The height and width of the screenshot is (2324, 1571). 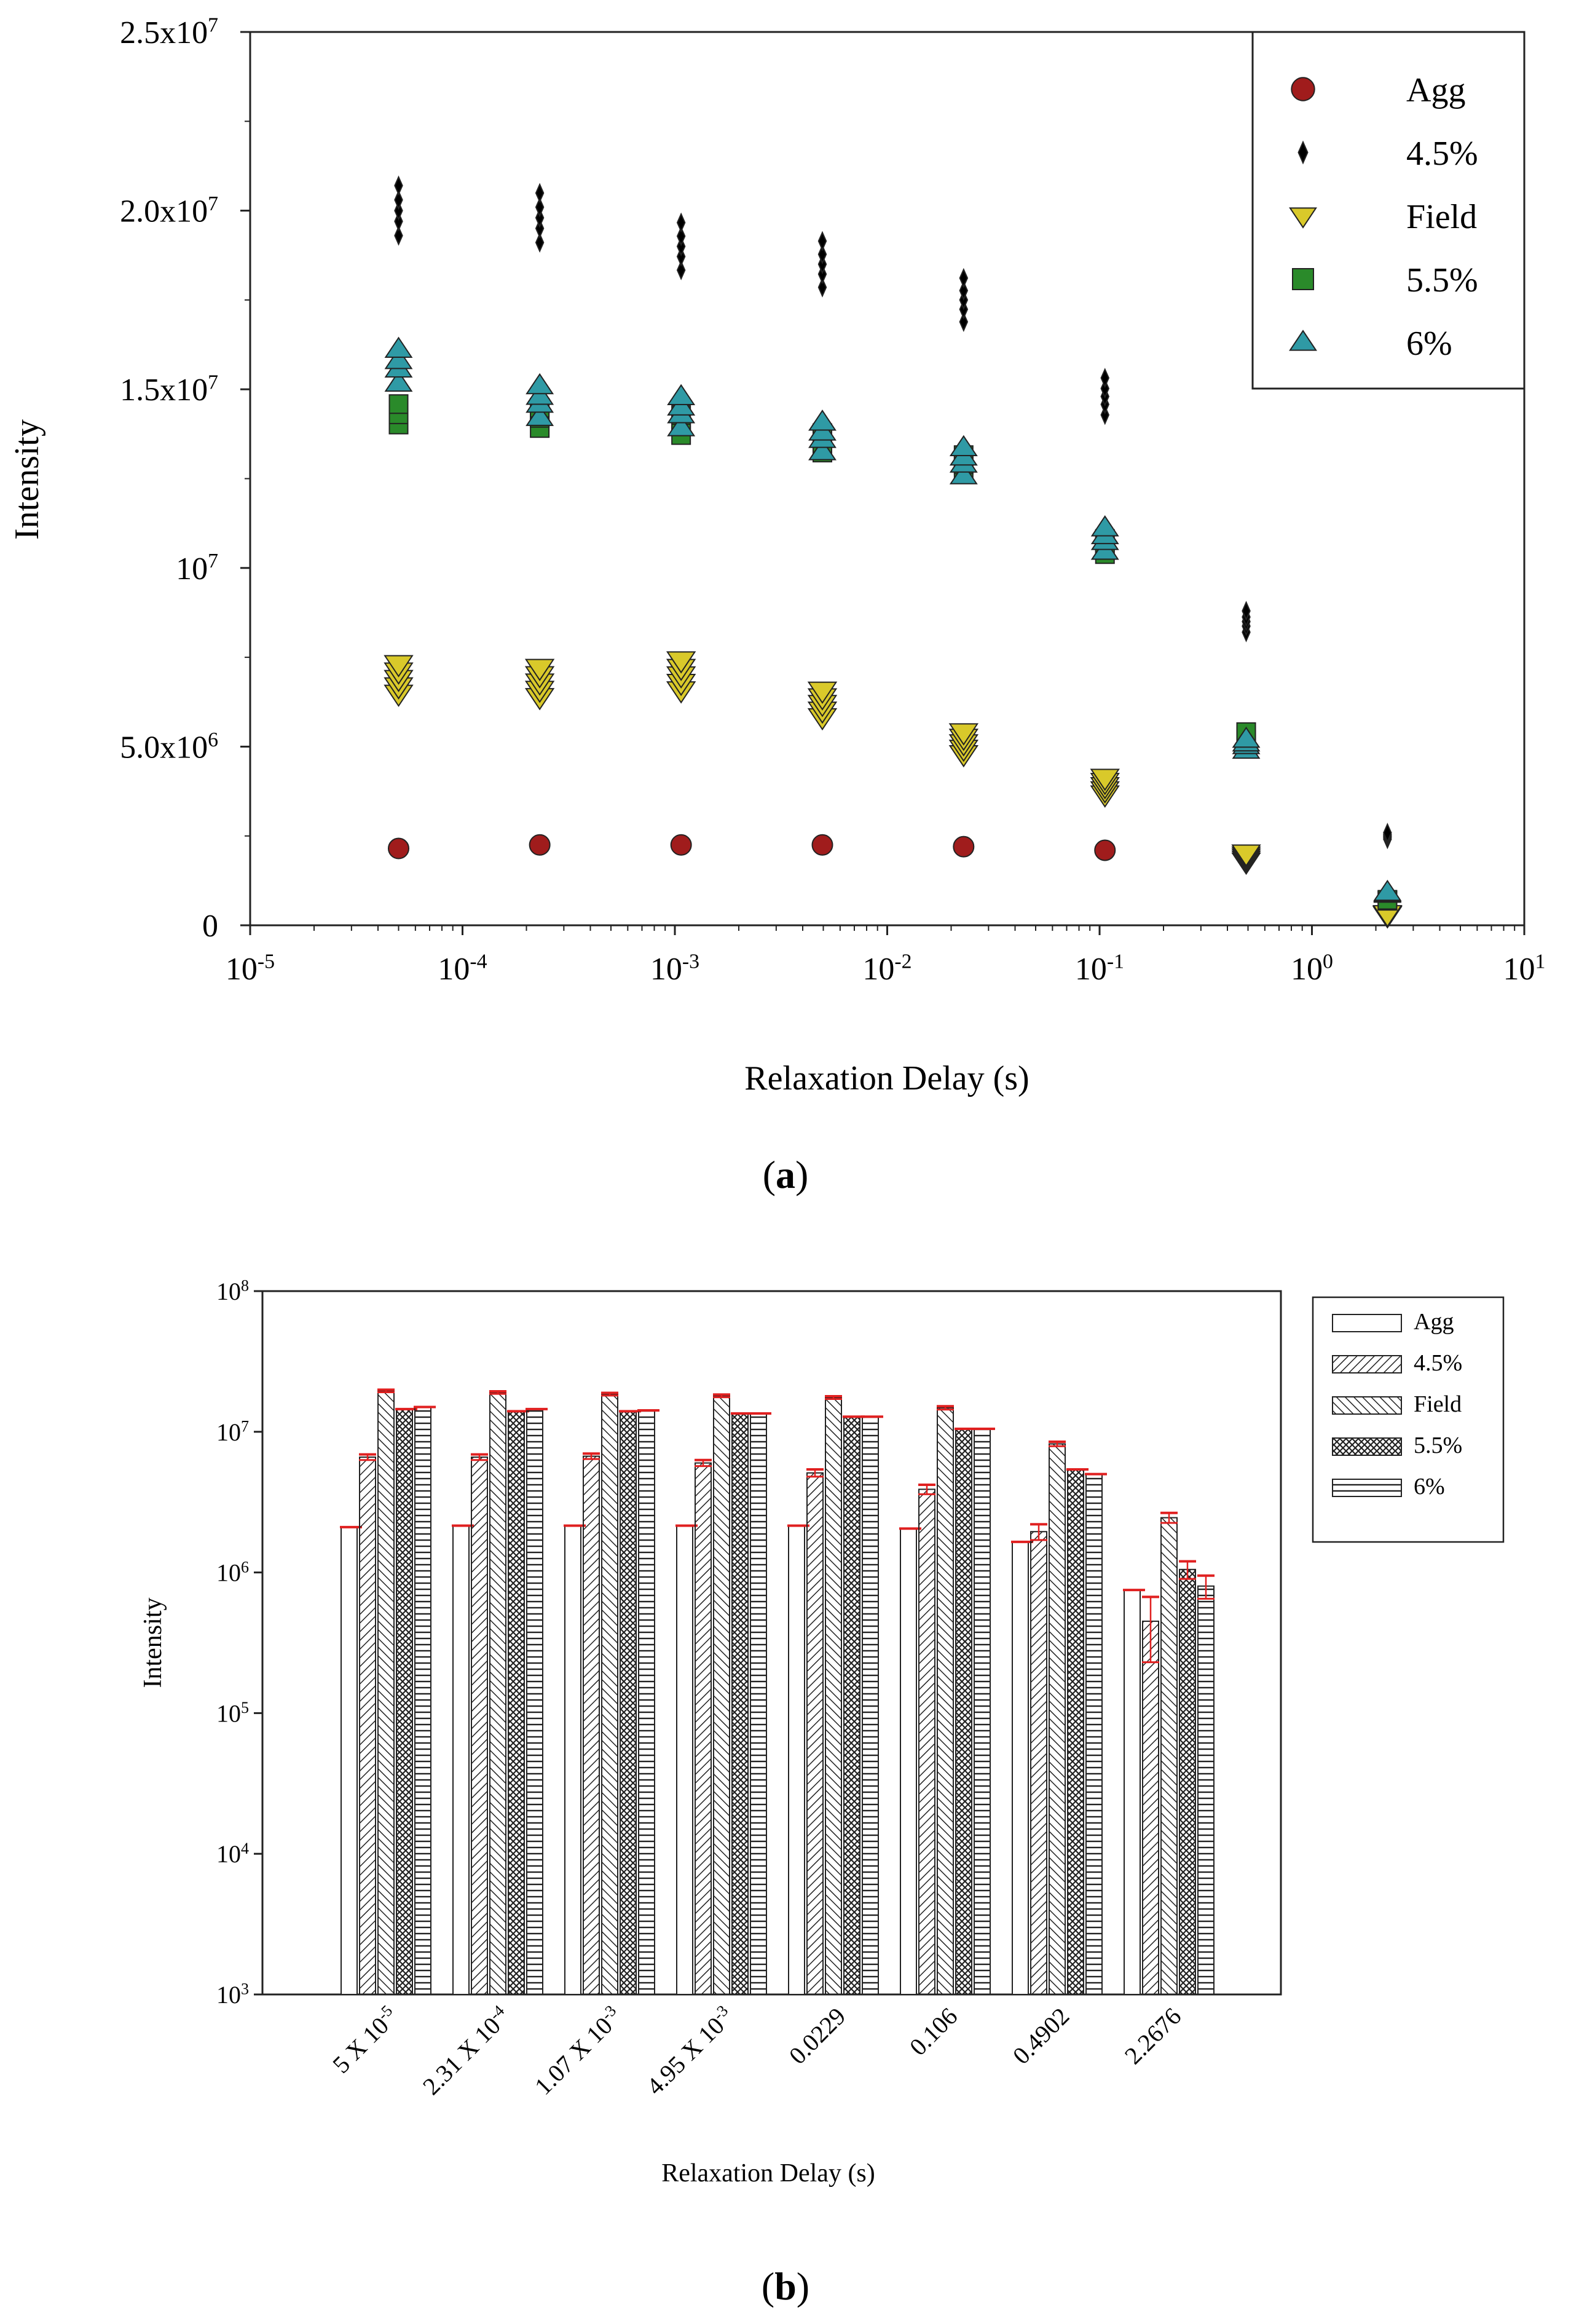 I want to click on legend-marker-Field, so click(x=1303, y=218).